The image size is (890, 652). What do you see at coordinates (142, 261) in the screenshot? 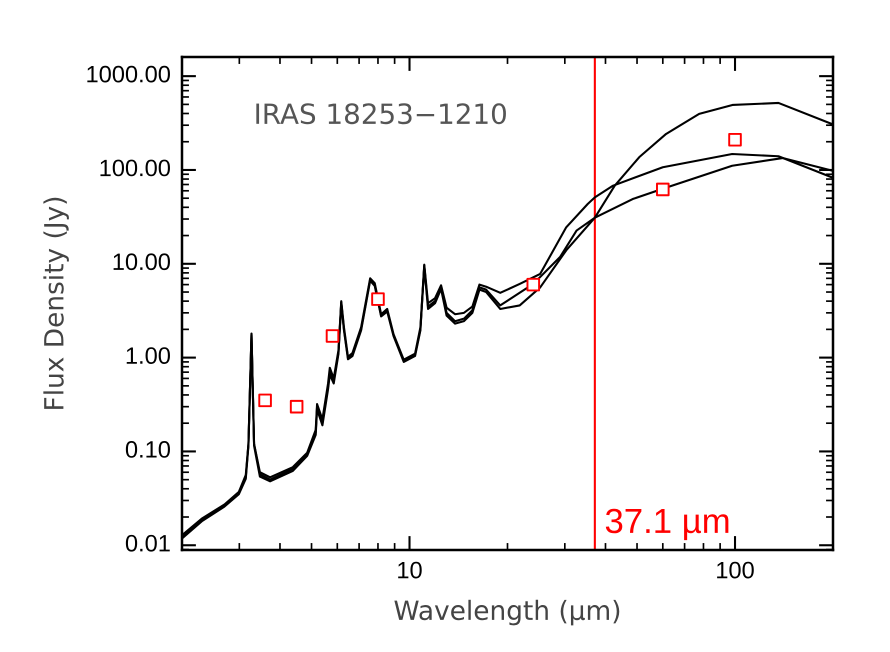
I see `y-tick-label: 10.00` at bounding box center [142, 261].